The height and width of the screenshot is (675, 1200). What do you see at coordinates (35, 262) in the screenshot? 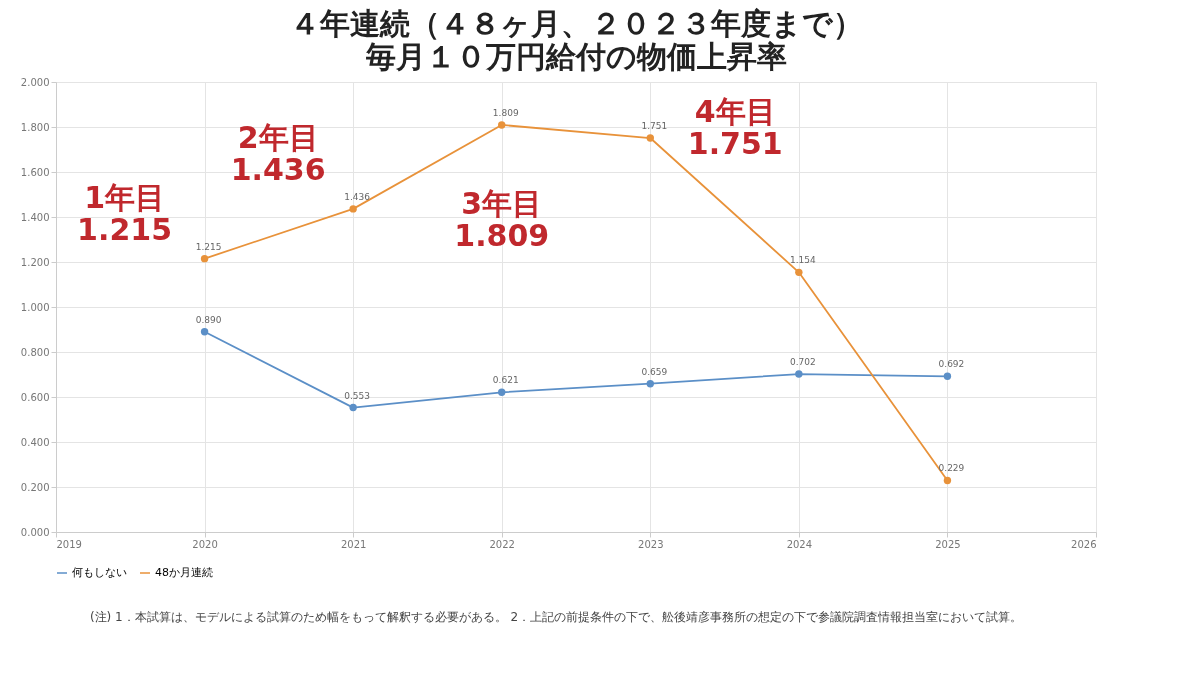
I see `y-tick-label: 1.200` at bounding box center [35, 262].